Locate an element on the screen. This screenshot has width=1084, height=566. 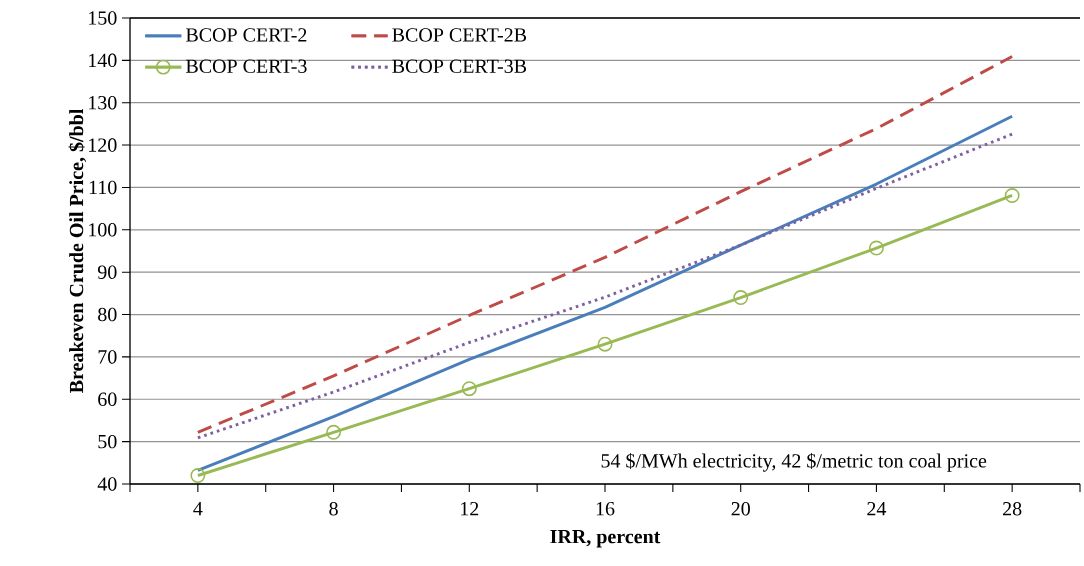
y-tick-label: 50 is located at coordinates (107, 441).